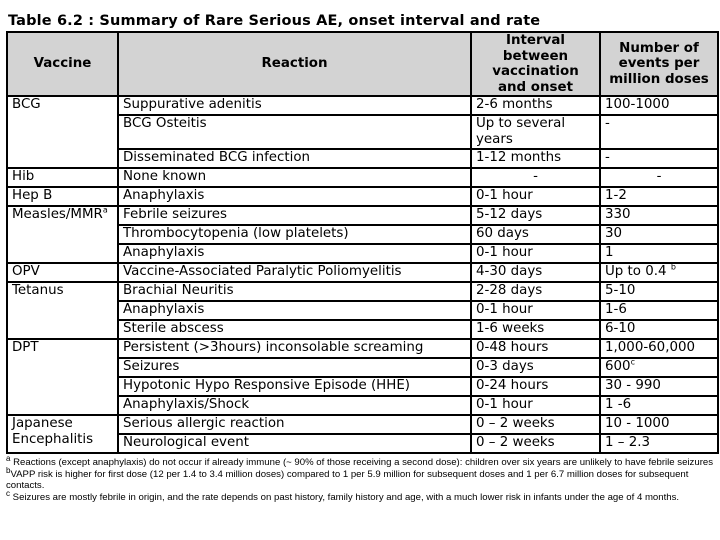  What do you see at coordinates (294, 177) in the screenshot?
I see `reaction-cell: None known` at bounding box center [294, 177].